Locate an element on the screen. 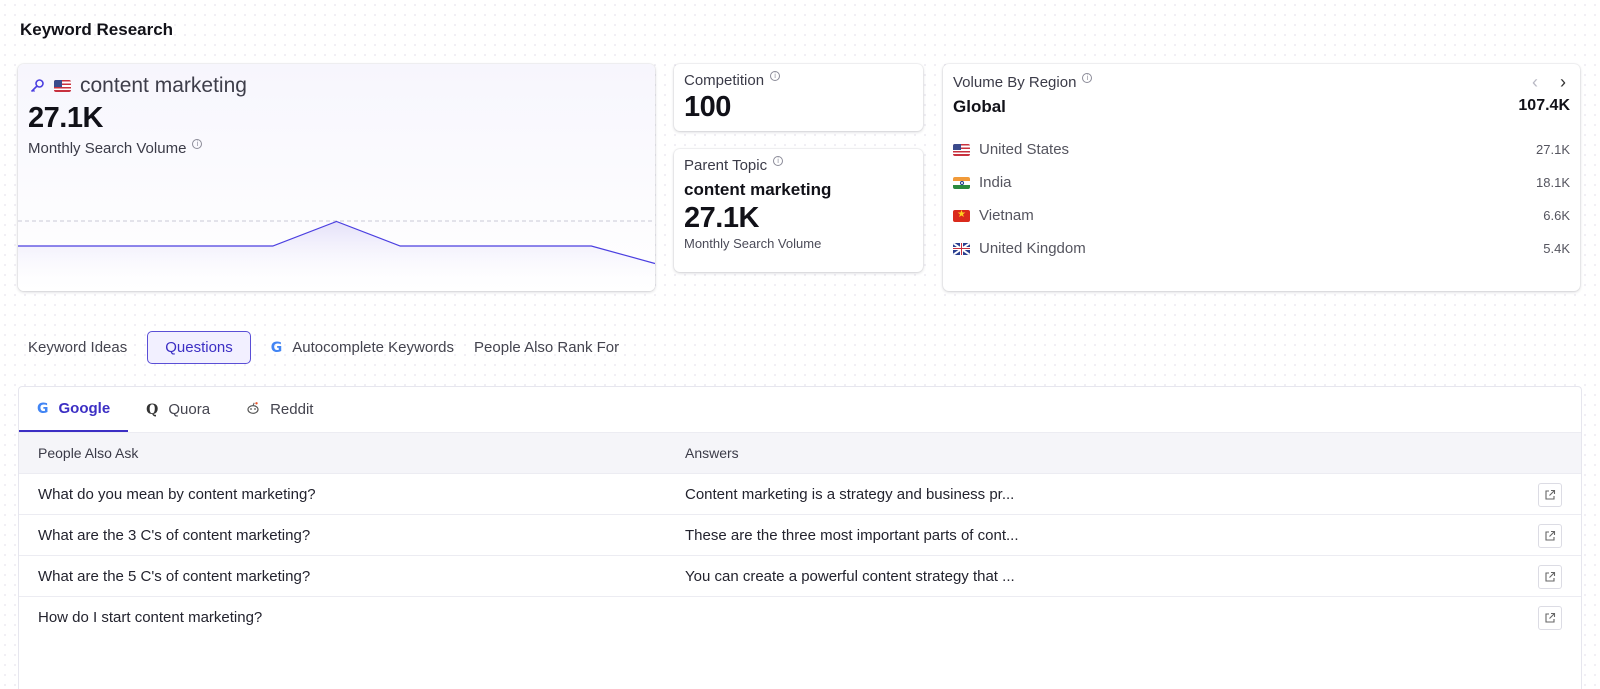 Image resolution: width=1600 pixels, height=689 pixels. chevron-left-icon: ‹ is located at coordinates (1535, 82).